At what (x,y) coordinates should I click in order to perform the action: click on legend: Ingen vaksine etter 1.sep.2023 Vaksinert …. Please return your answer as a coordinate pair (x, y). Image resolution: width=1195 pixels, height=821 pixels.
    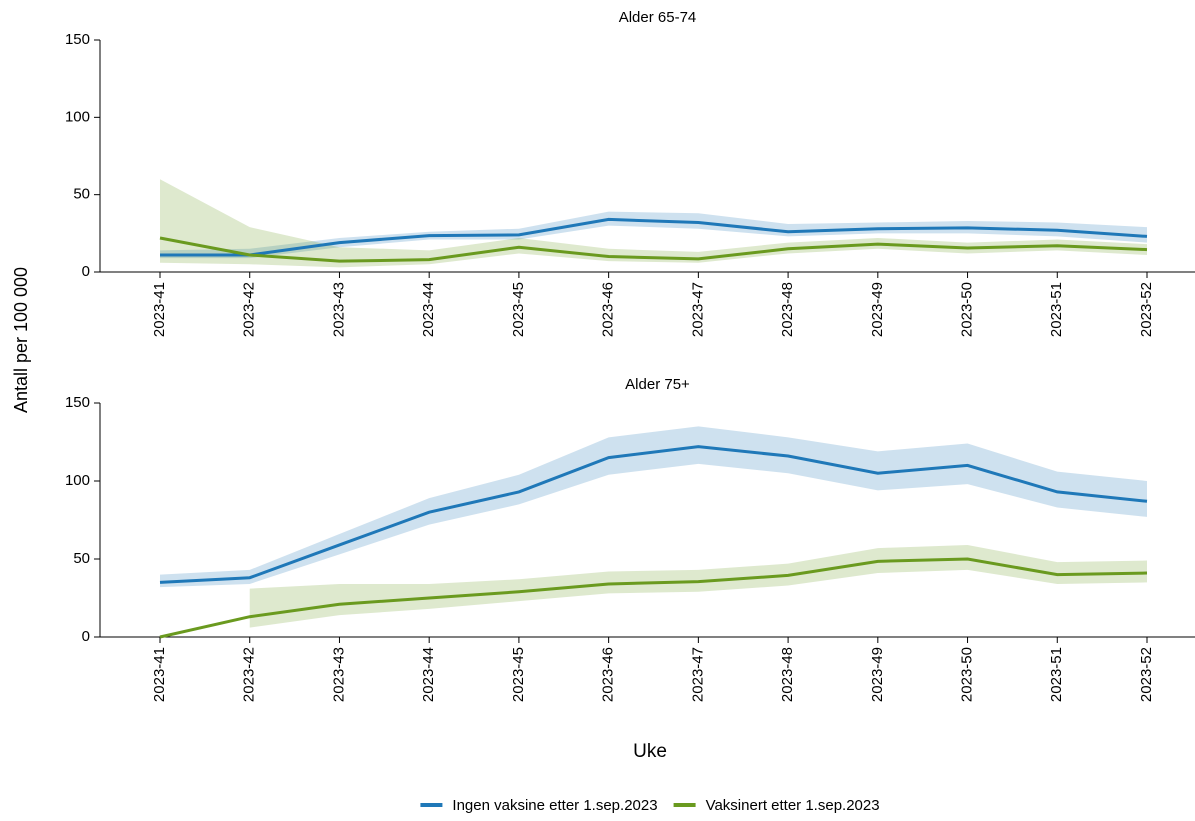
    Looking at the image, I should click on (650, 805).